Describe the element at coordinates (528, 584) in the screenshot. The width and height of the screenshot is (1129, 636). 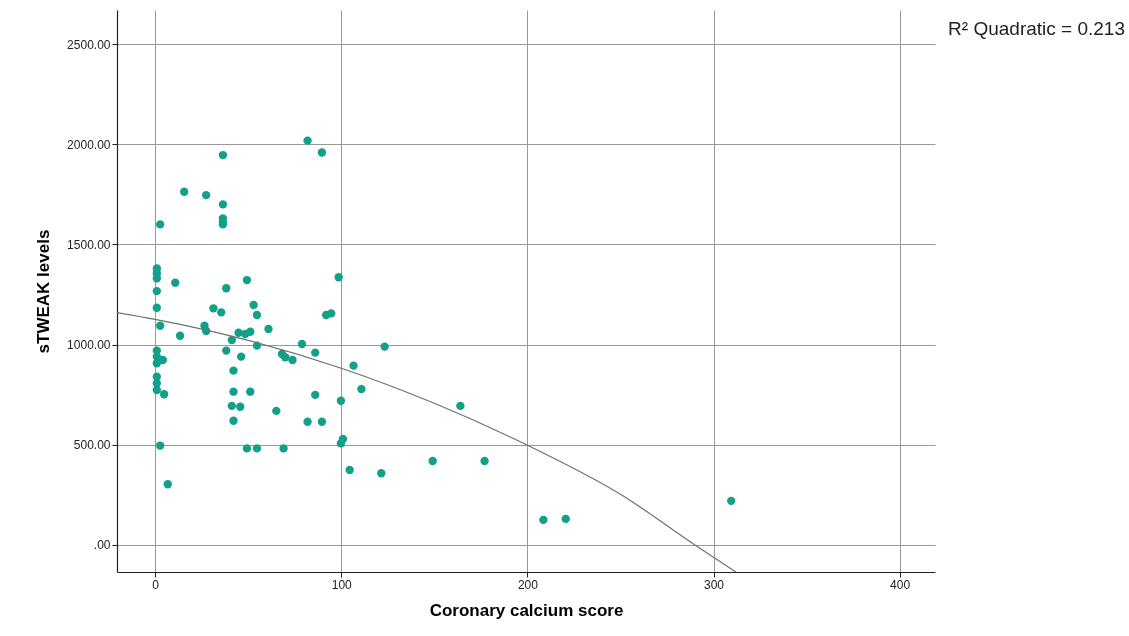
I see `x-tick-label: 200` at that location.